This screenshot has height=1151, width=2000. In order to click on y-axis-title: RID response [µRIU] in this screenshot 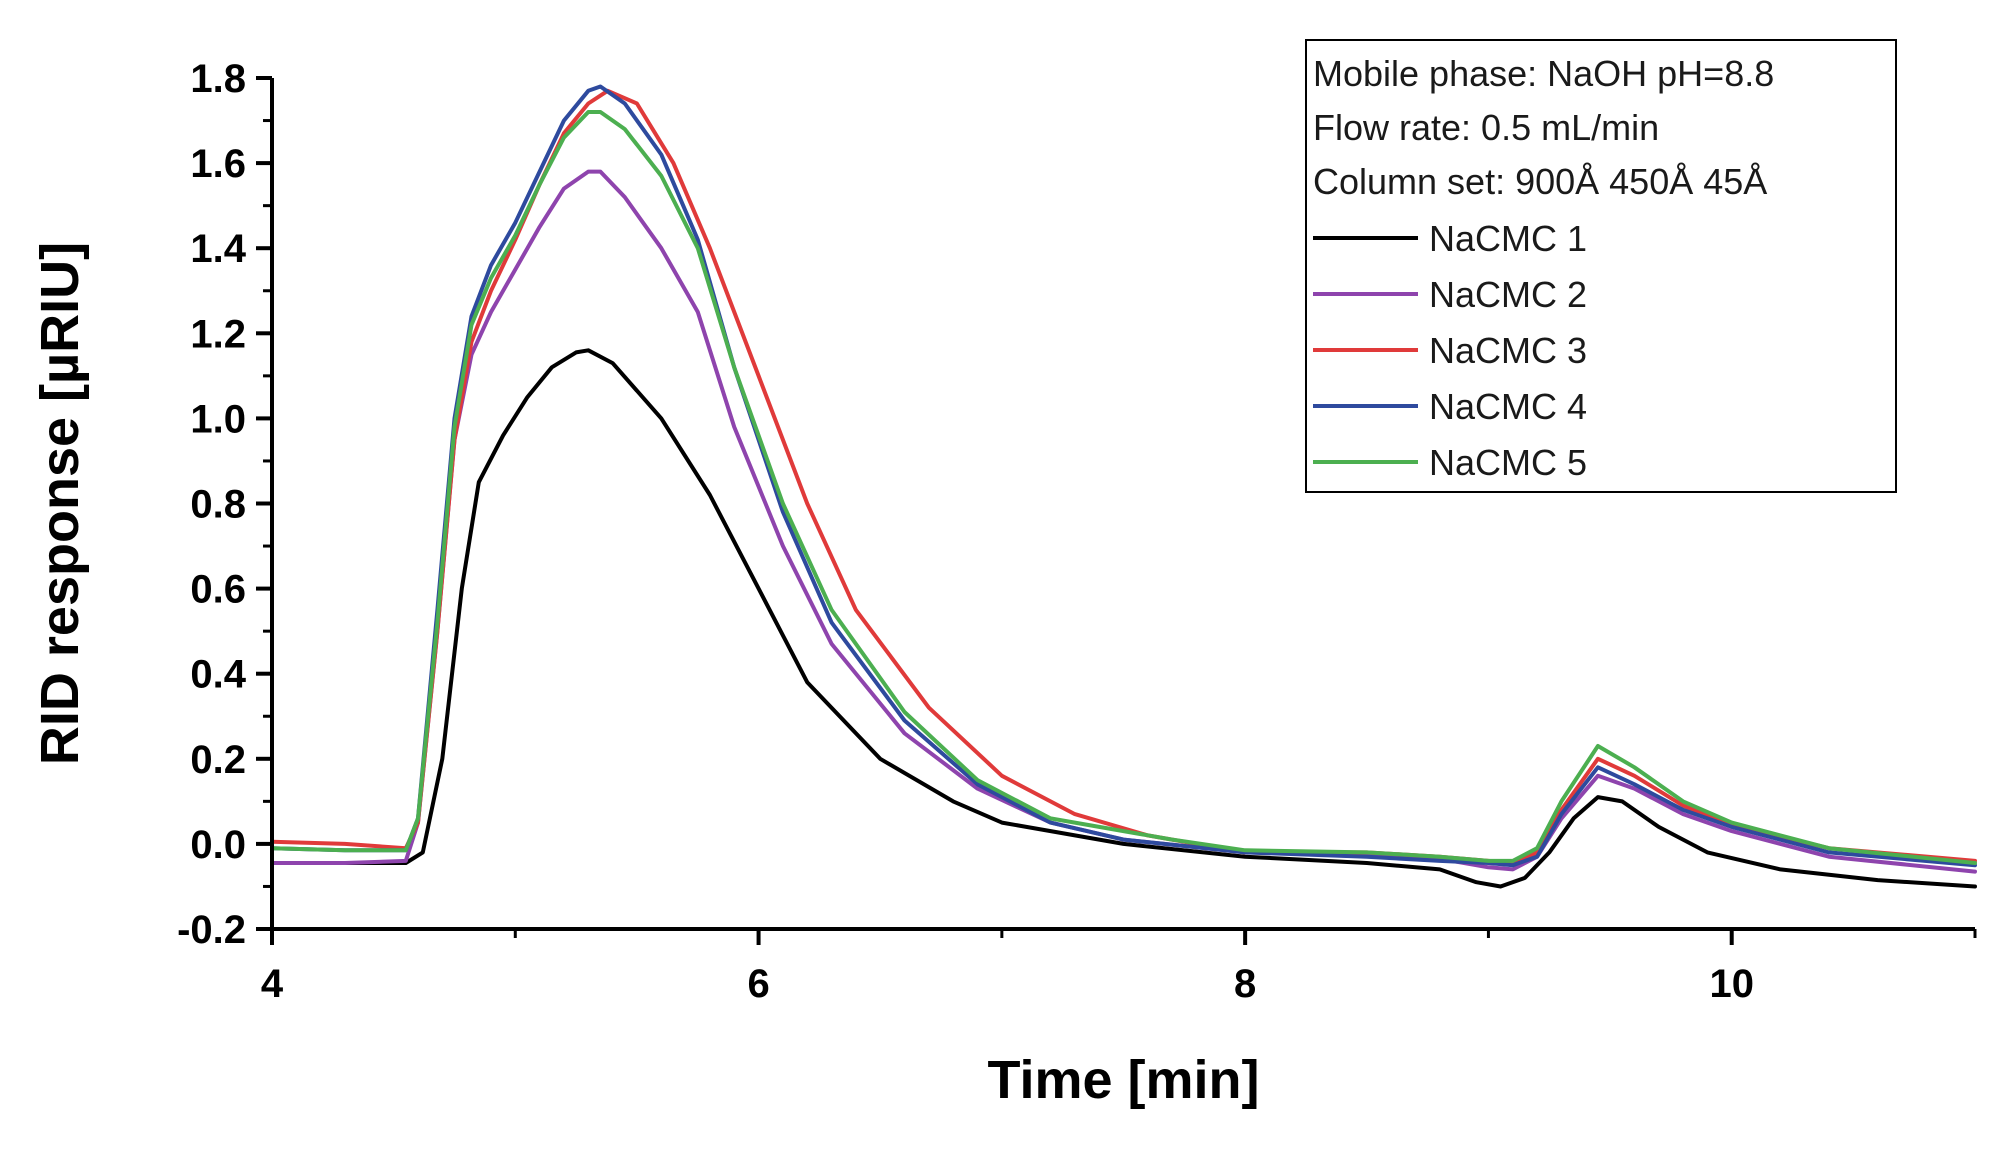, I will do `click(60, 503)`.